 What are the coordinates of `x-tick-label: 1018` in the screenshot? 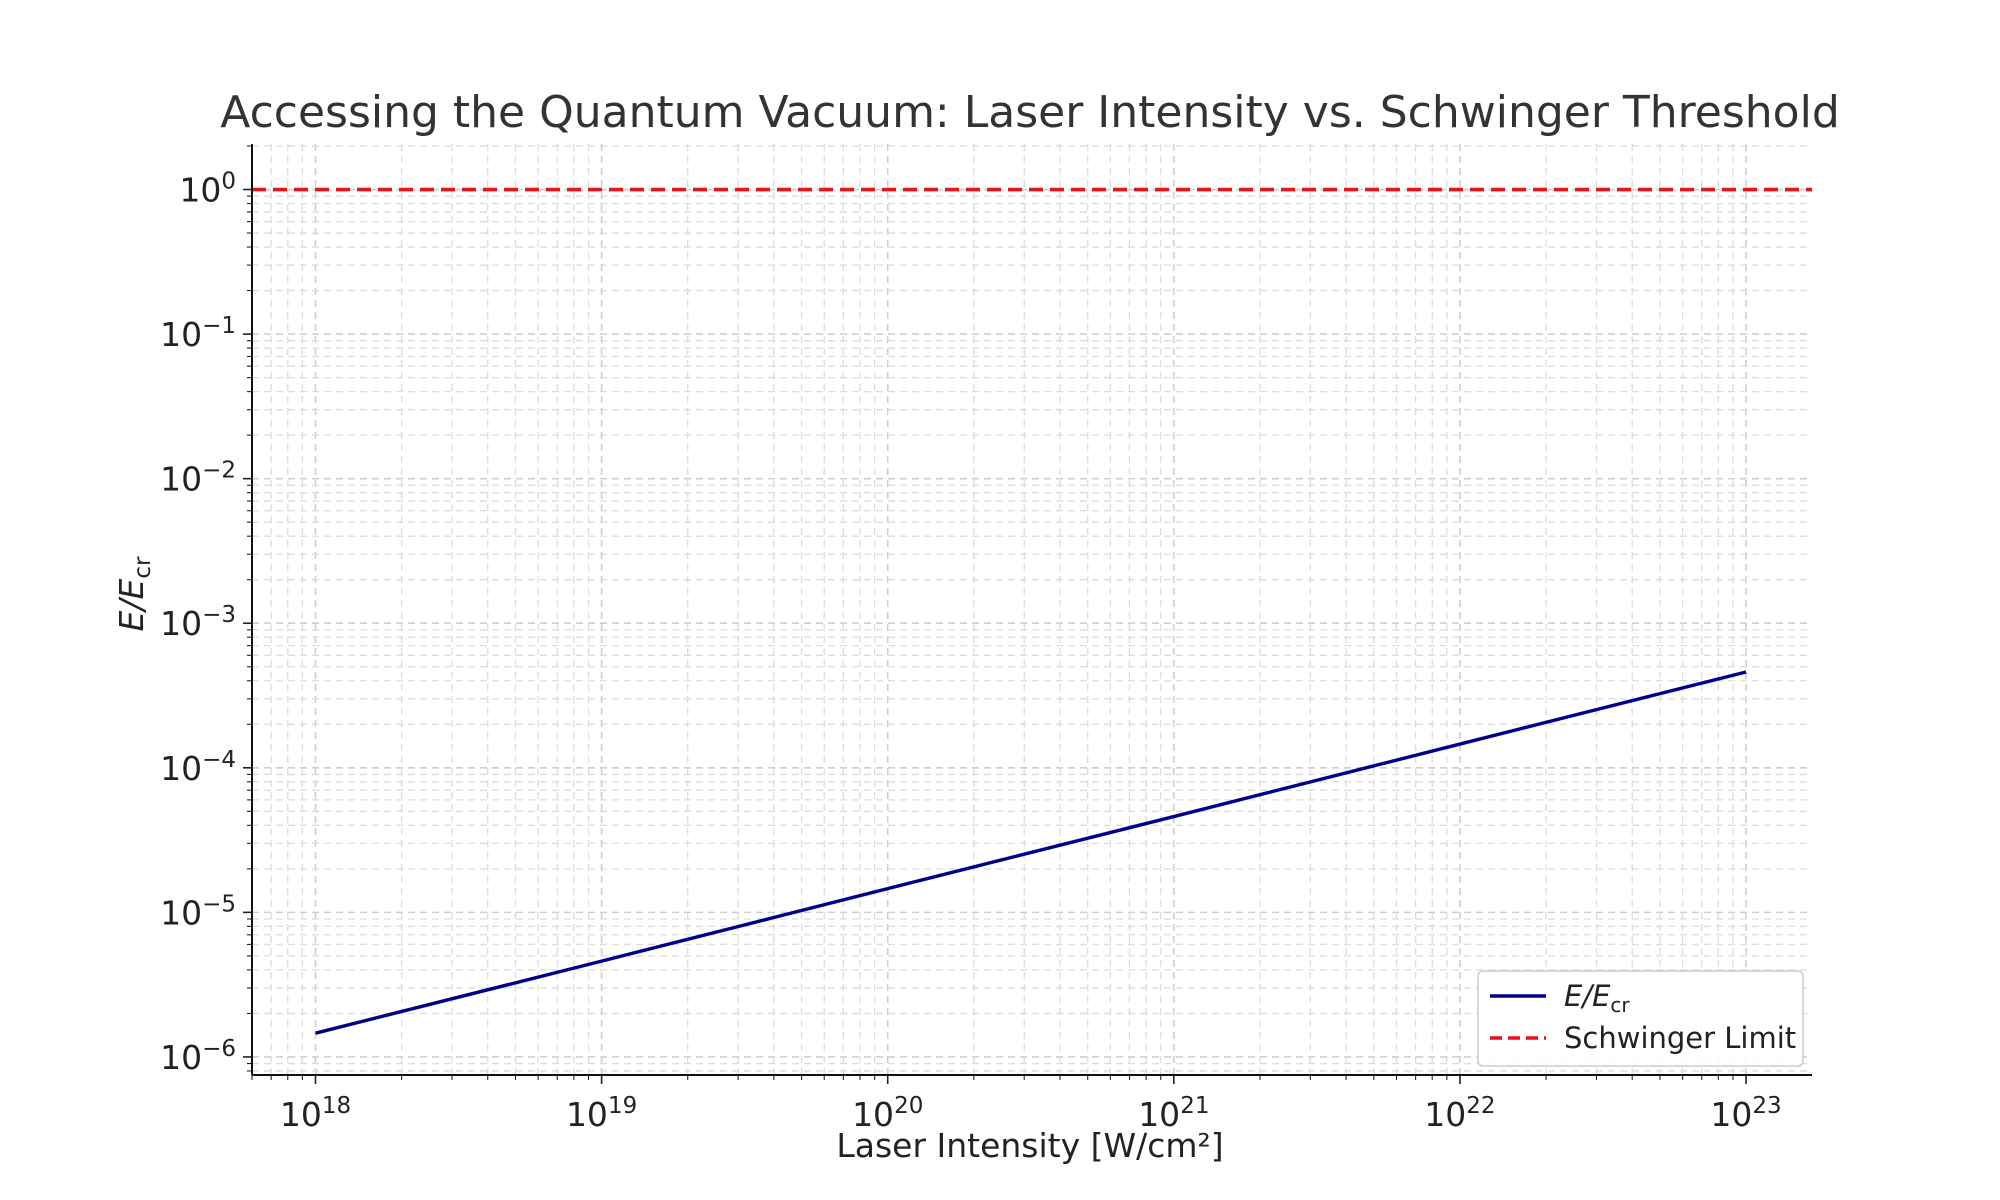 It's located at (315, 1113).